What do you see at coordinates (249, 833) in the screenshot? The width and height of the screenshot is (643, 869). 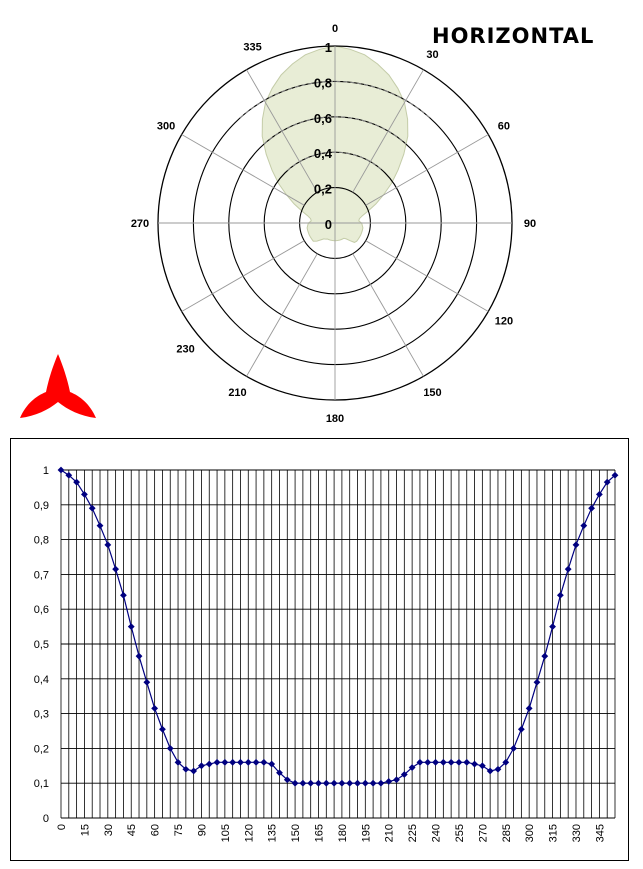 I see `x-tick-label: 120` at bounding box center [249, 833].